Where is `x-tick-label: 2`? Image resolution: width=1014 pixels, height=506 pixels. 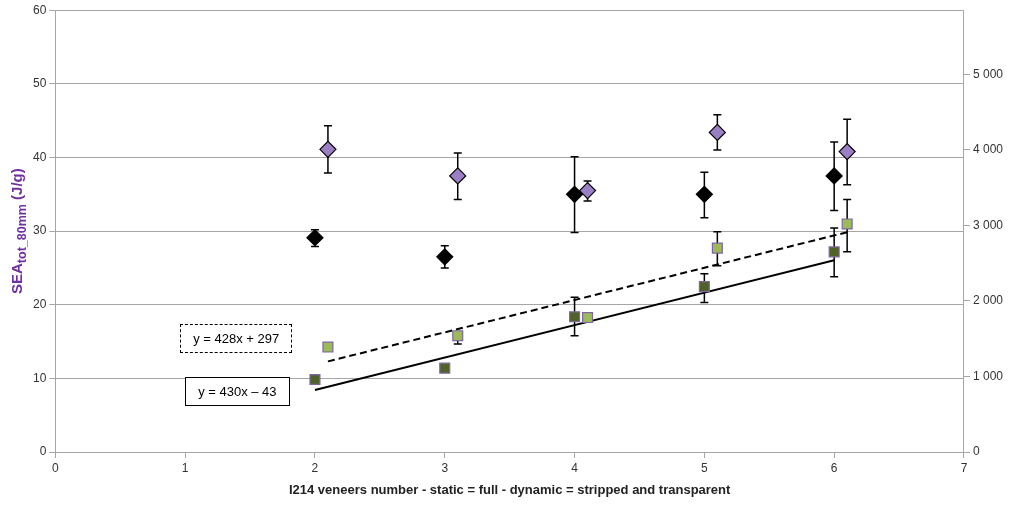 x-tick-label: 2 is located at coordinates (315, 467).